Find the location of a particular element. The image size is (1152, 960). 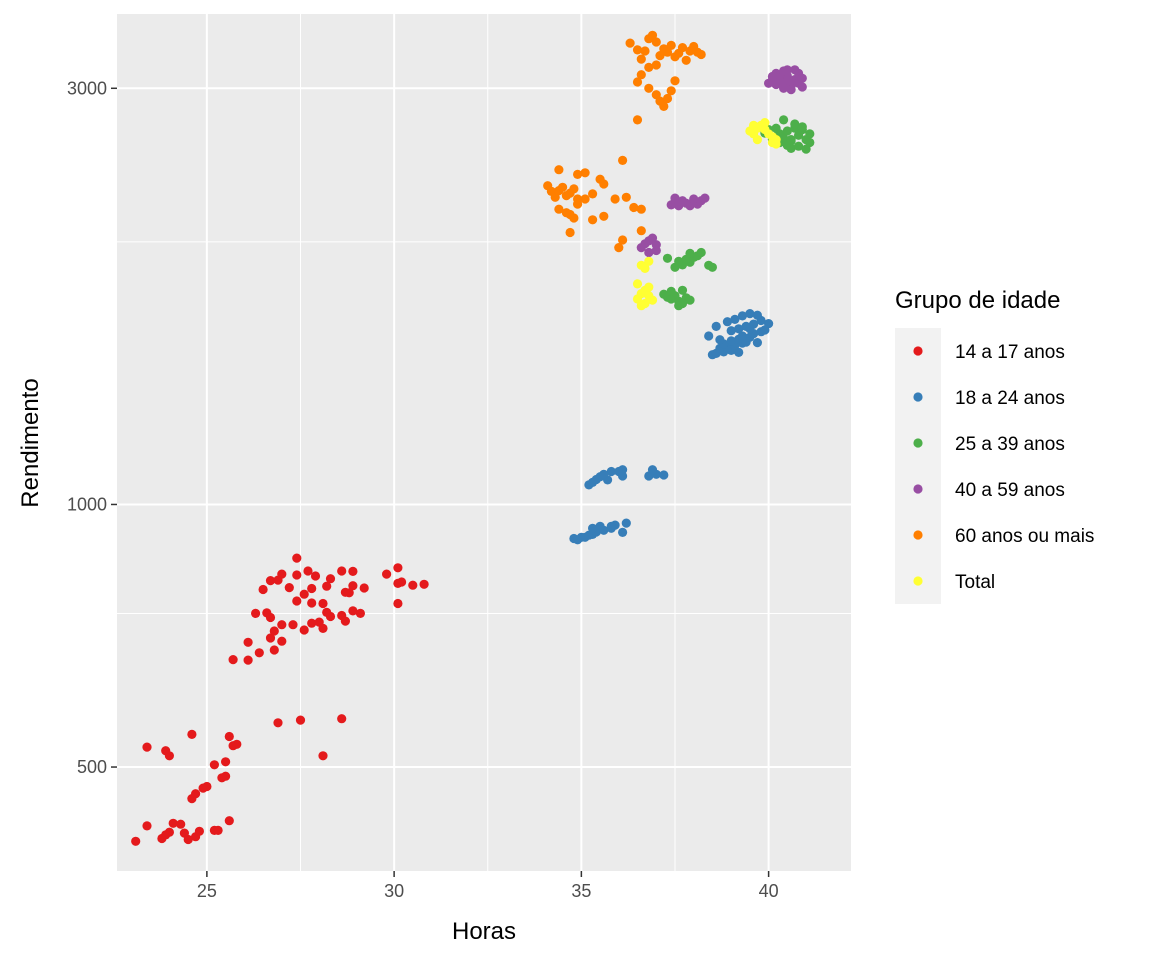

y-tick-label: 500 is located at coordinates (92, 767).